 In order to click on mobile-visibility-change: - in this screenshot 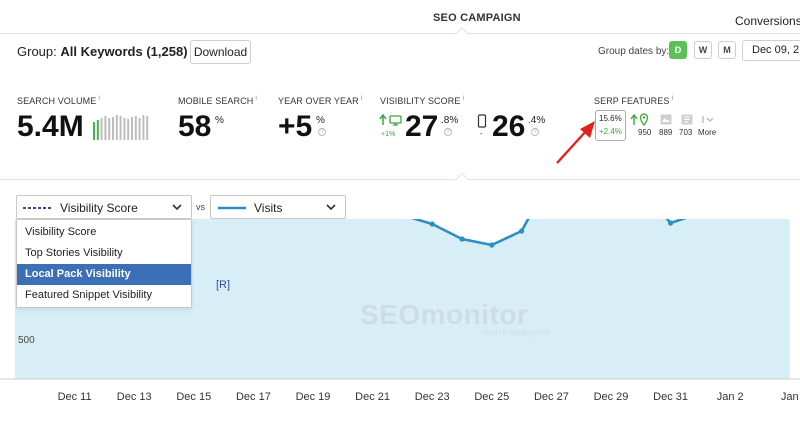, I will do `click(481, 134)`.